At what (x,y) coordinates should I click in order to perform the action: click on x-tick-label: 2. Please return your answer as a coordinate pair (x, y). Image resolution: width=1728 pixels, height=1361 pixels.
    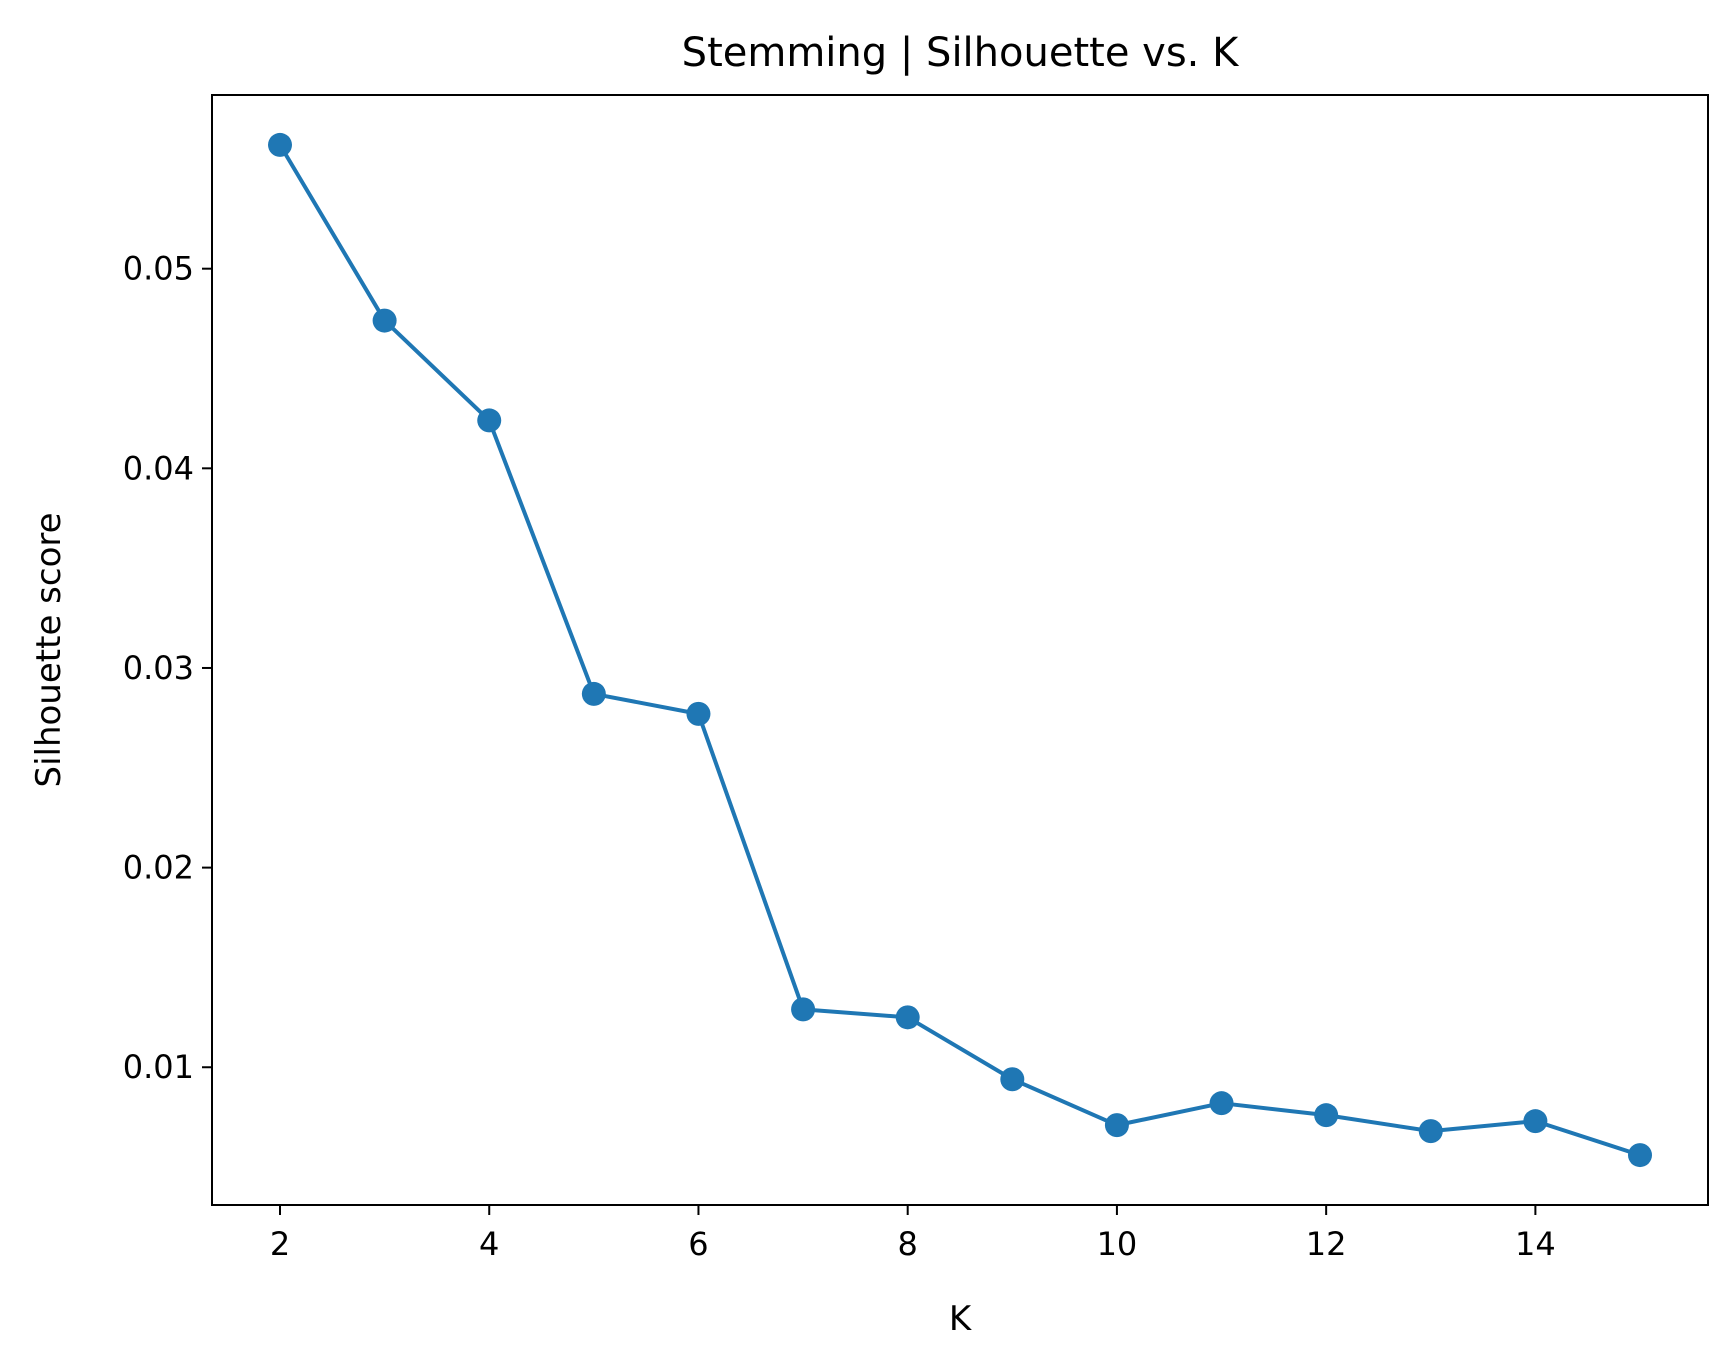
    Looking at the image, I should click on (280, 1244).